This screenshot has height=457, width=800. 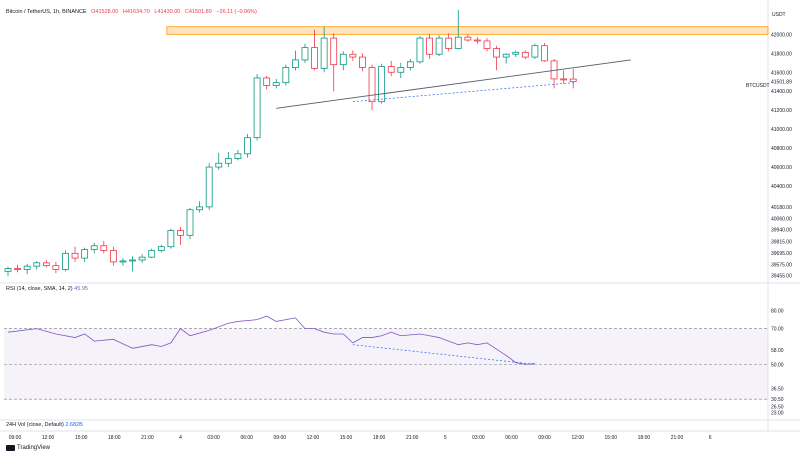 I want to click on price-tick-label: 40600.00, so click(x=781, y=168).